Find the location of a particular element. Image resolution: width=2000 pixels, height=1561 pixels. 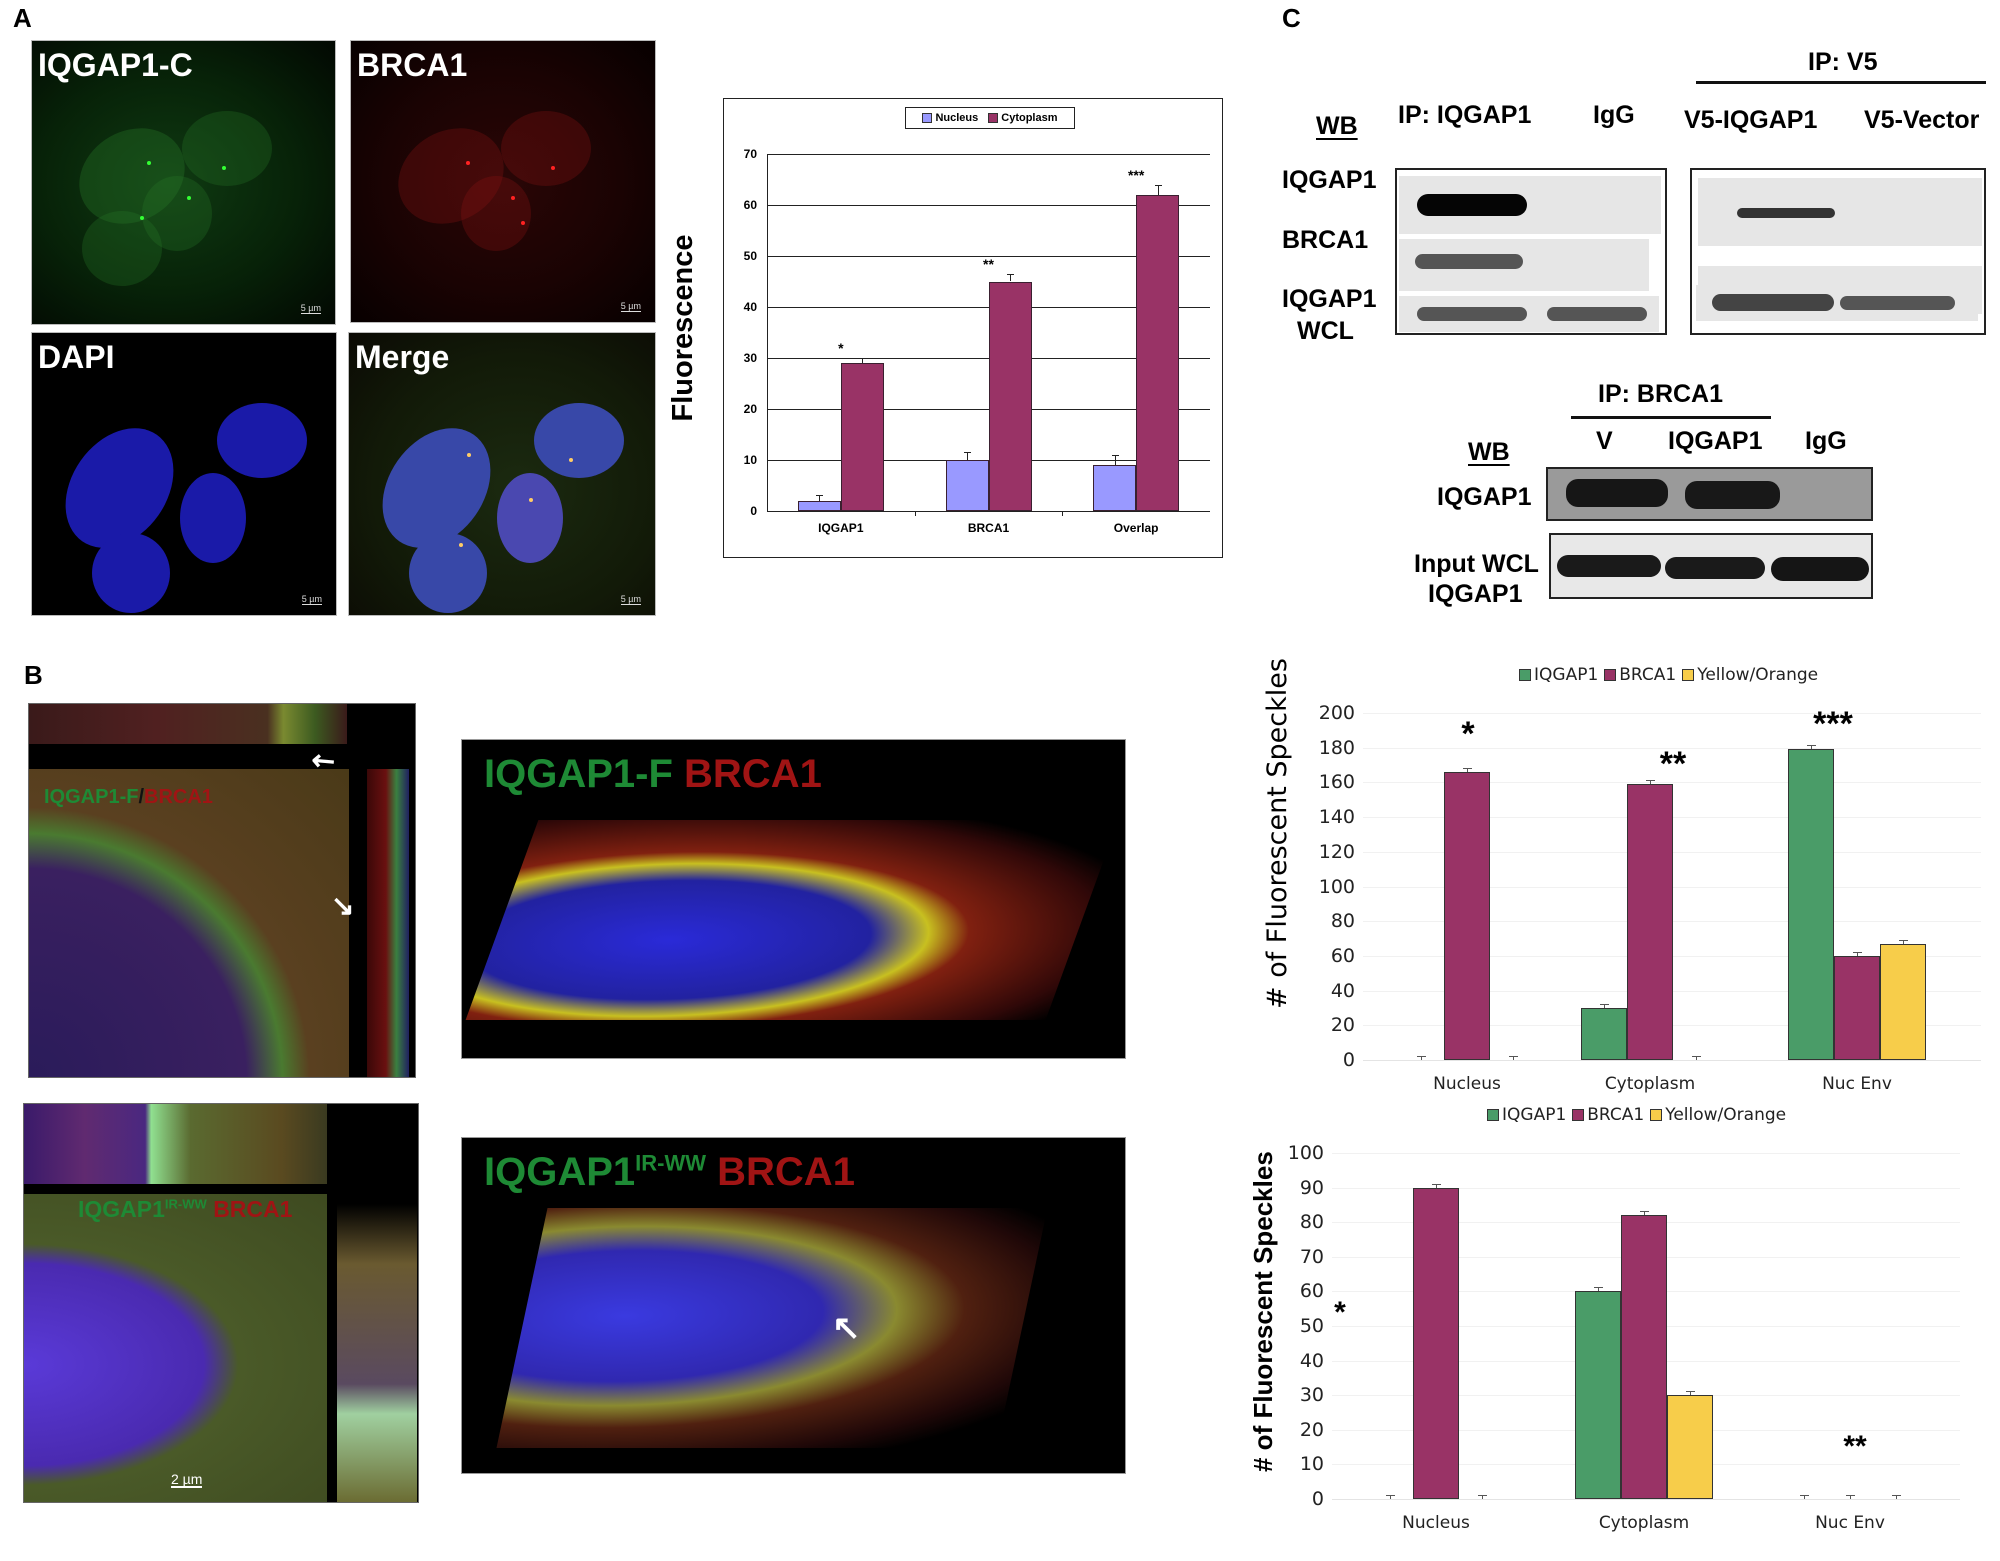

row-brca1: BRCA1 is located at coordinates (1325, 240).